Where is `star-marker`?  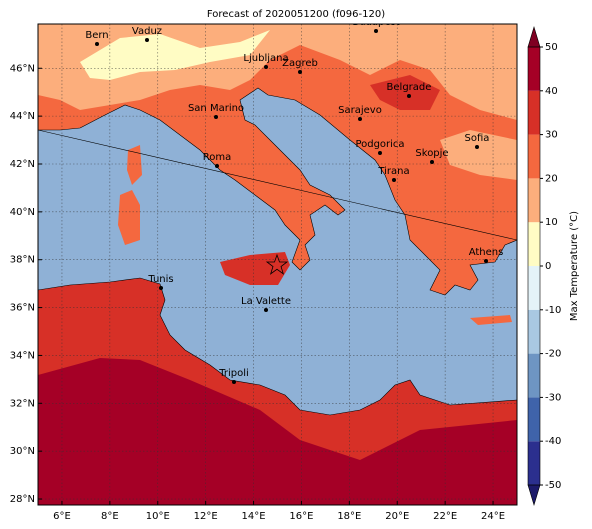
star-marker is located at coordinates (277, 264).